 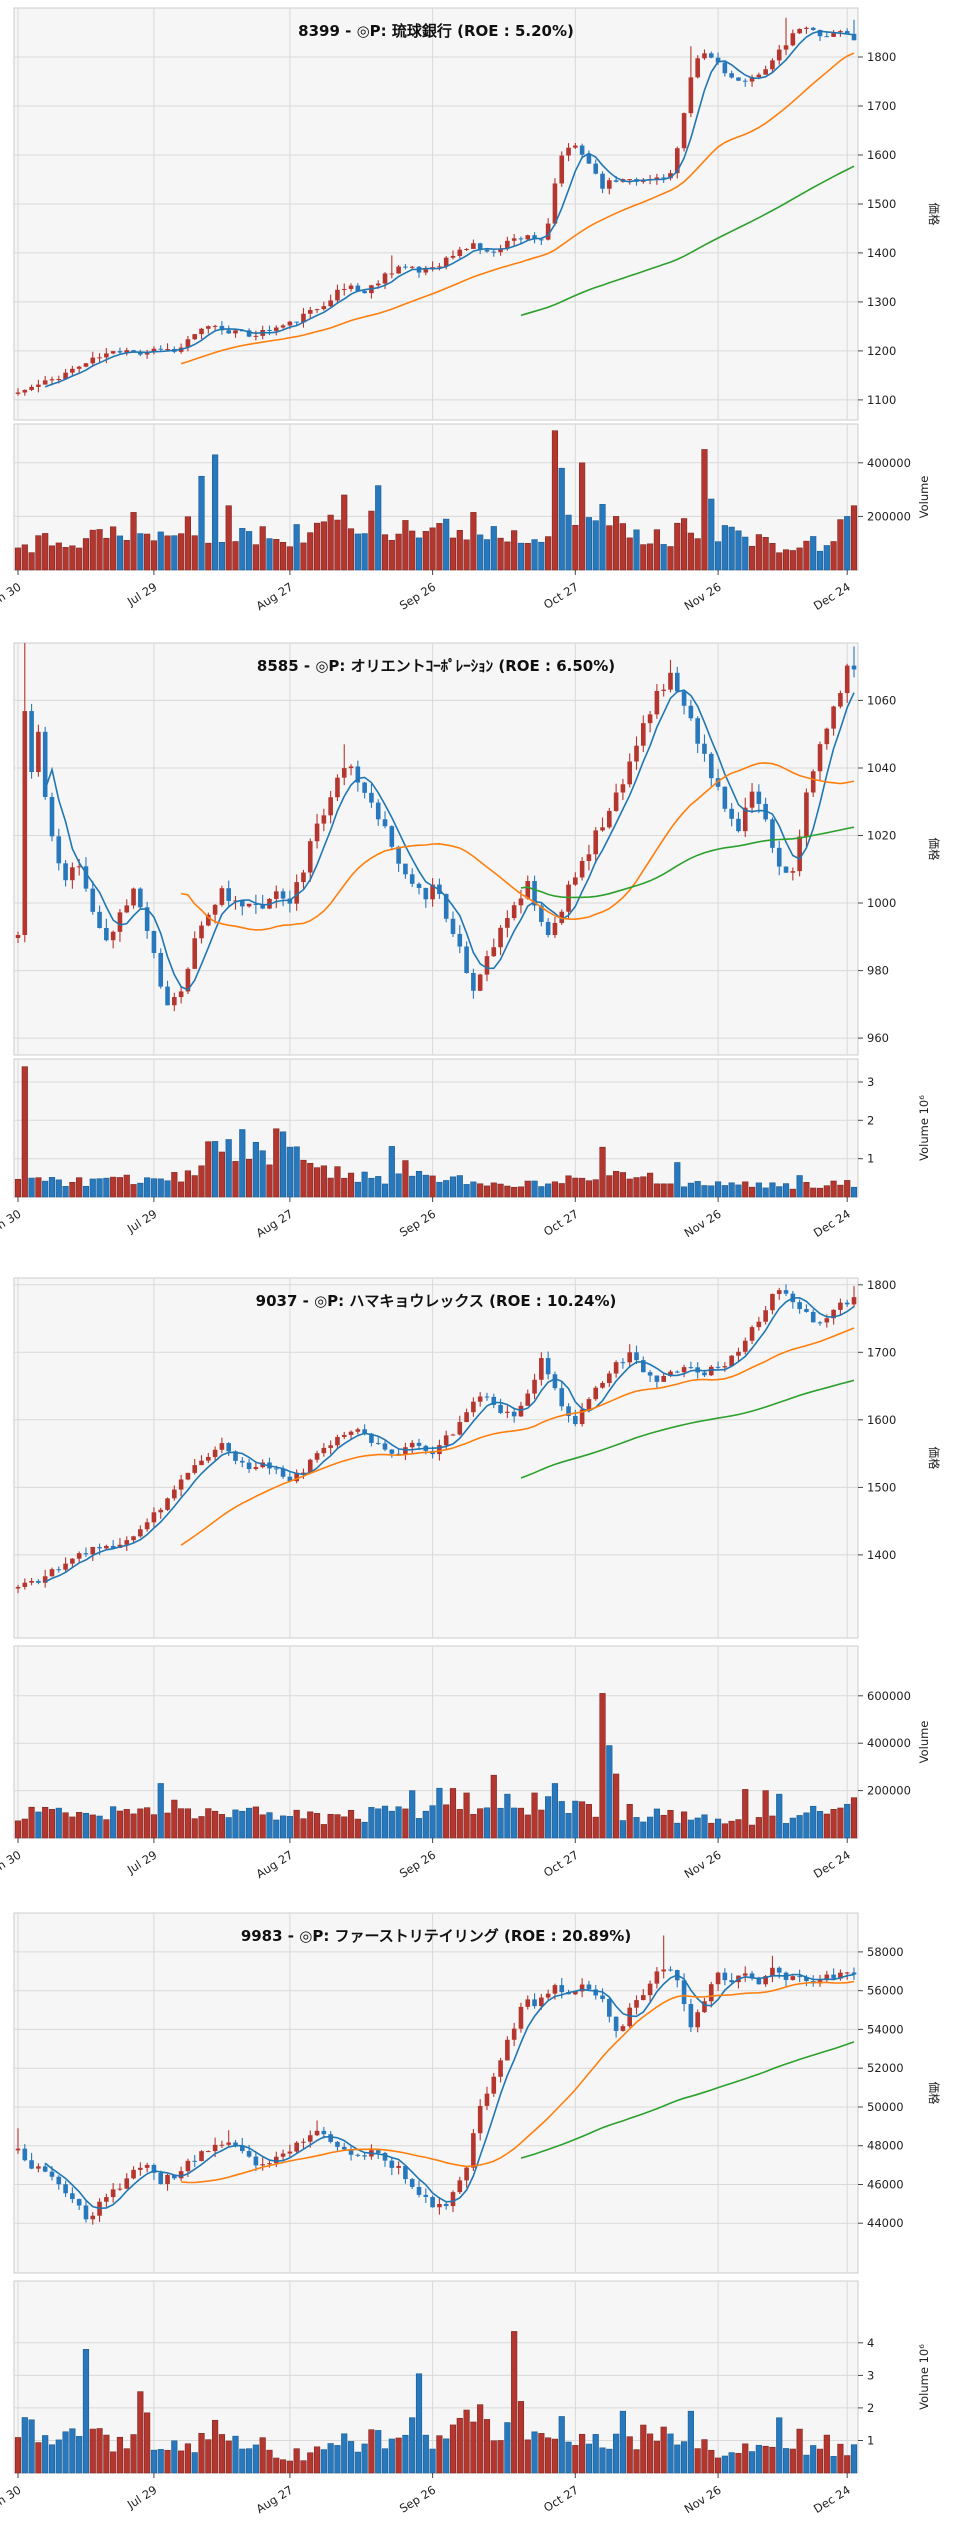 I want to click on volume-tick-label: 400000, so click(x=889, y=463).